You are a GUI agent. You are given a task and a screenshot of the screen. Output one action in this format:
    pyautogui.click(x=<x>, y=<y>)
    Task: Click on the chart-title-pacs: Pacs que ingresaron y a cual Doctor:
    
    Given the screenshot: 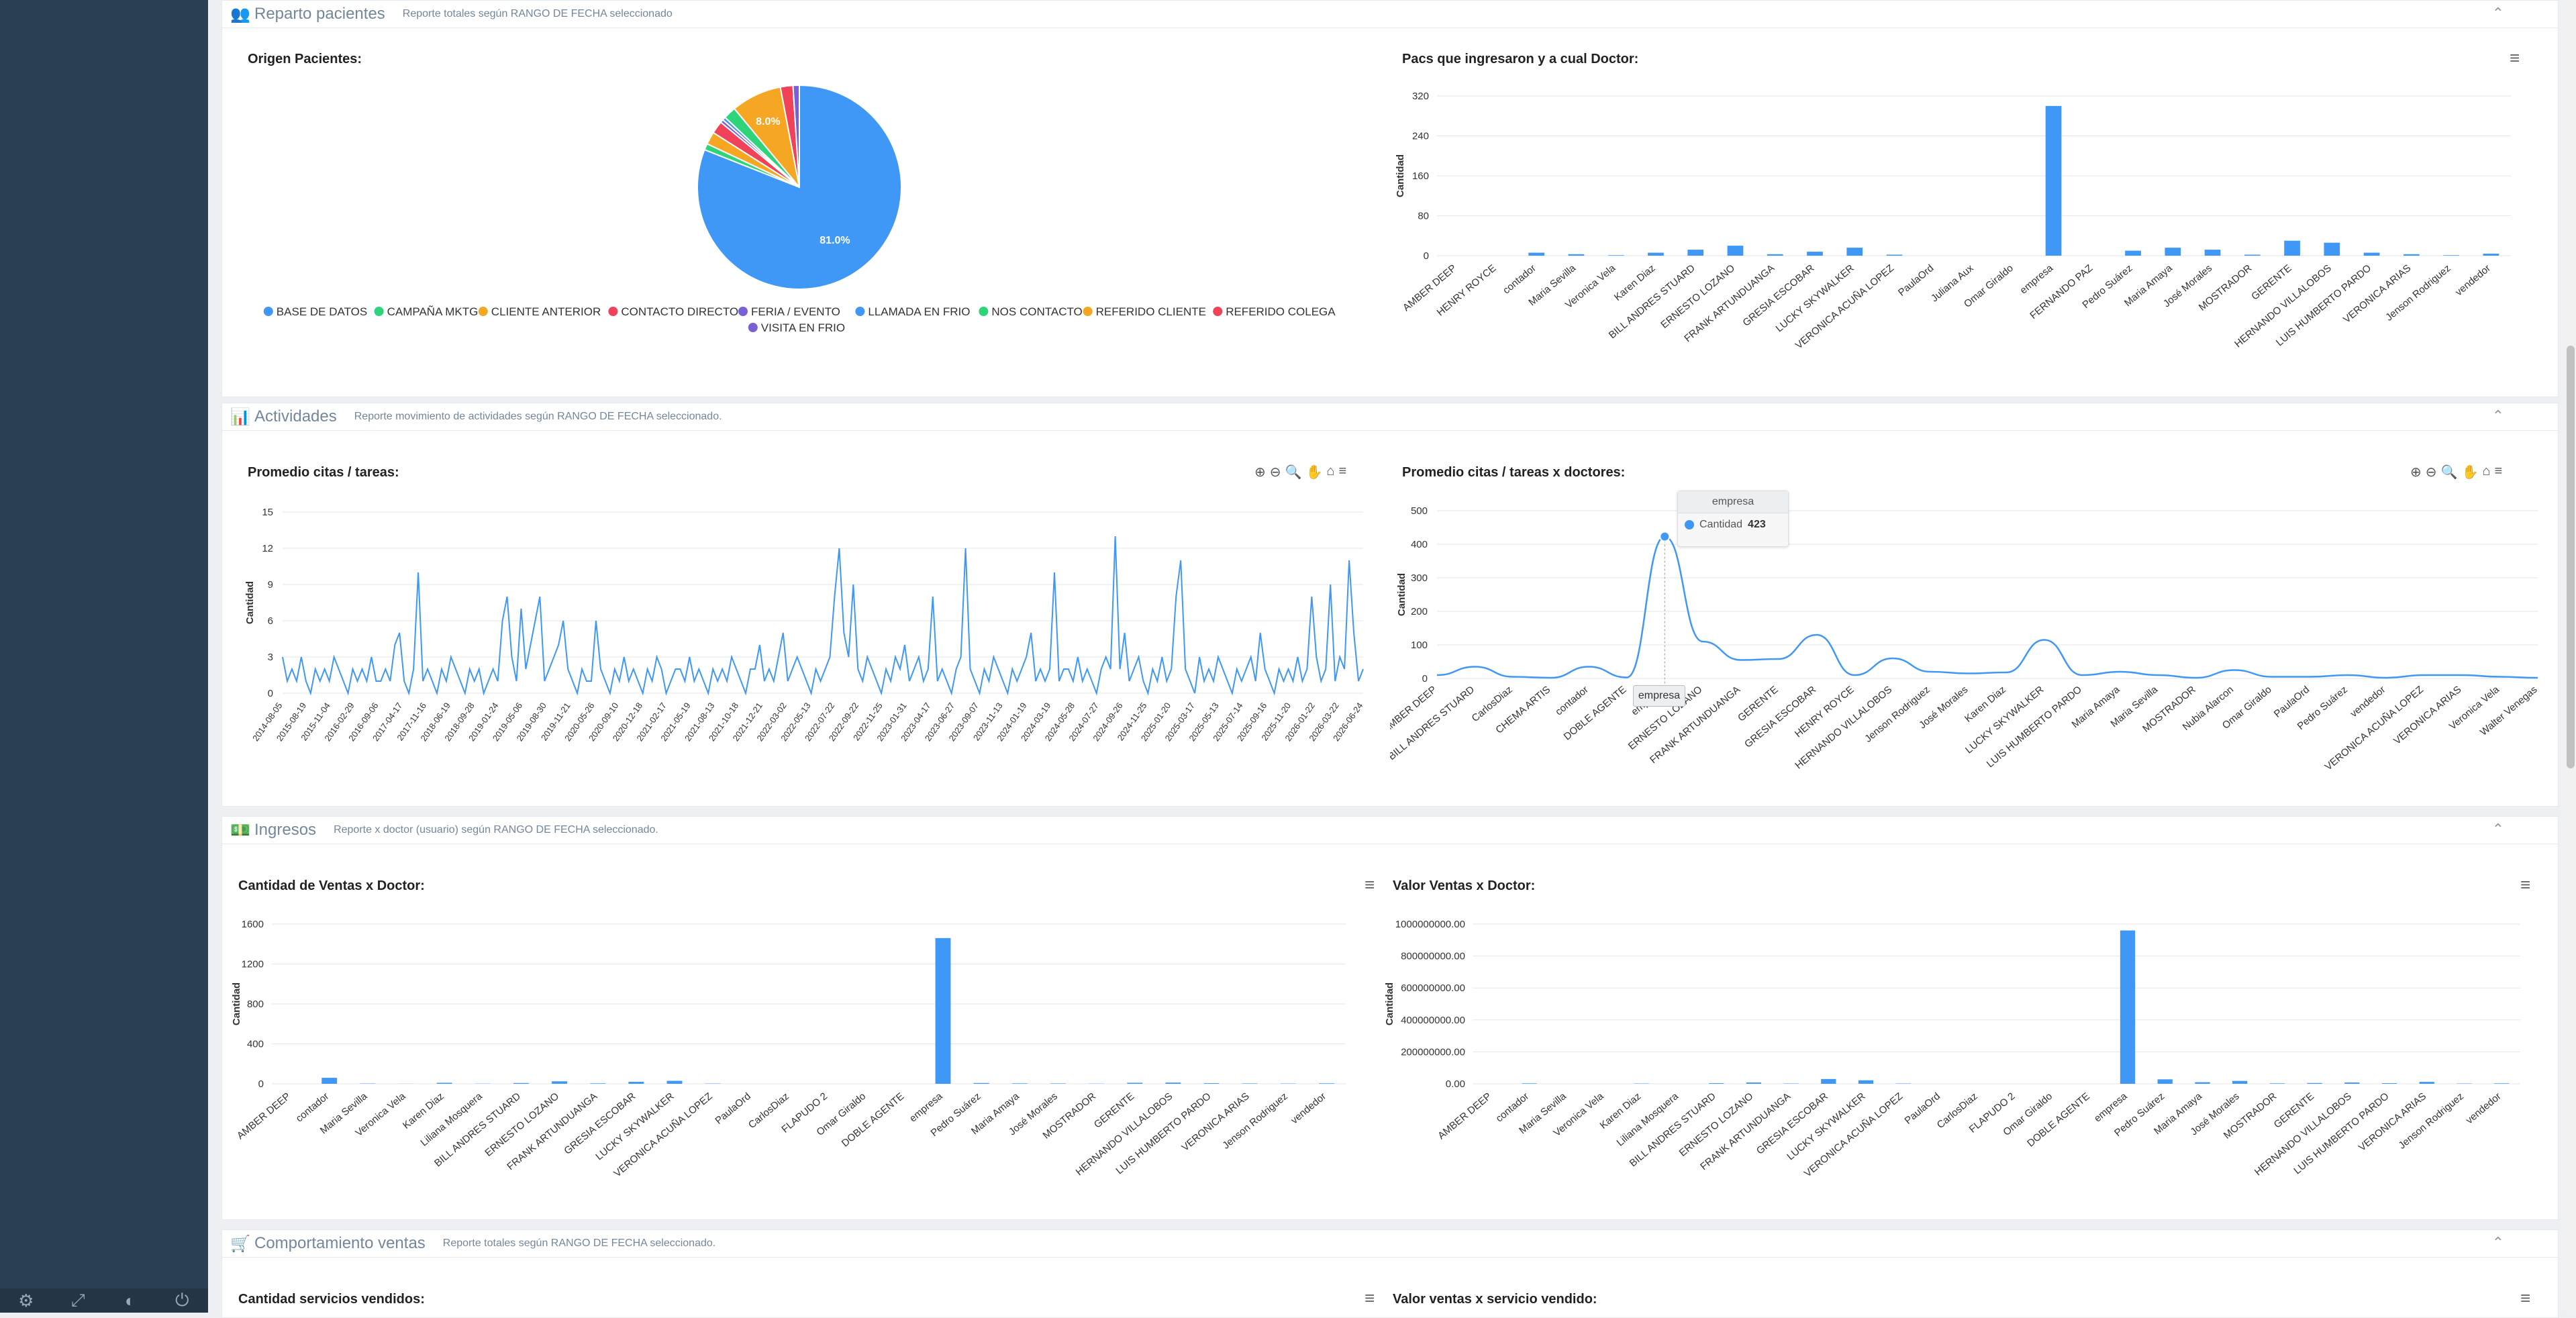 What is the action you would take?
    pyautogui.click(x=1520, y=59)
    